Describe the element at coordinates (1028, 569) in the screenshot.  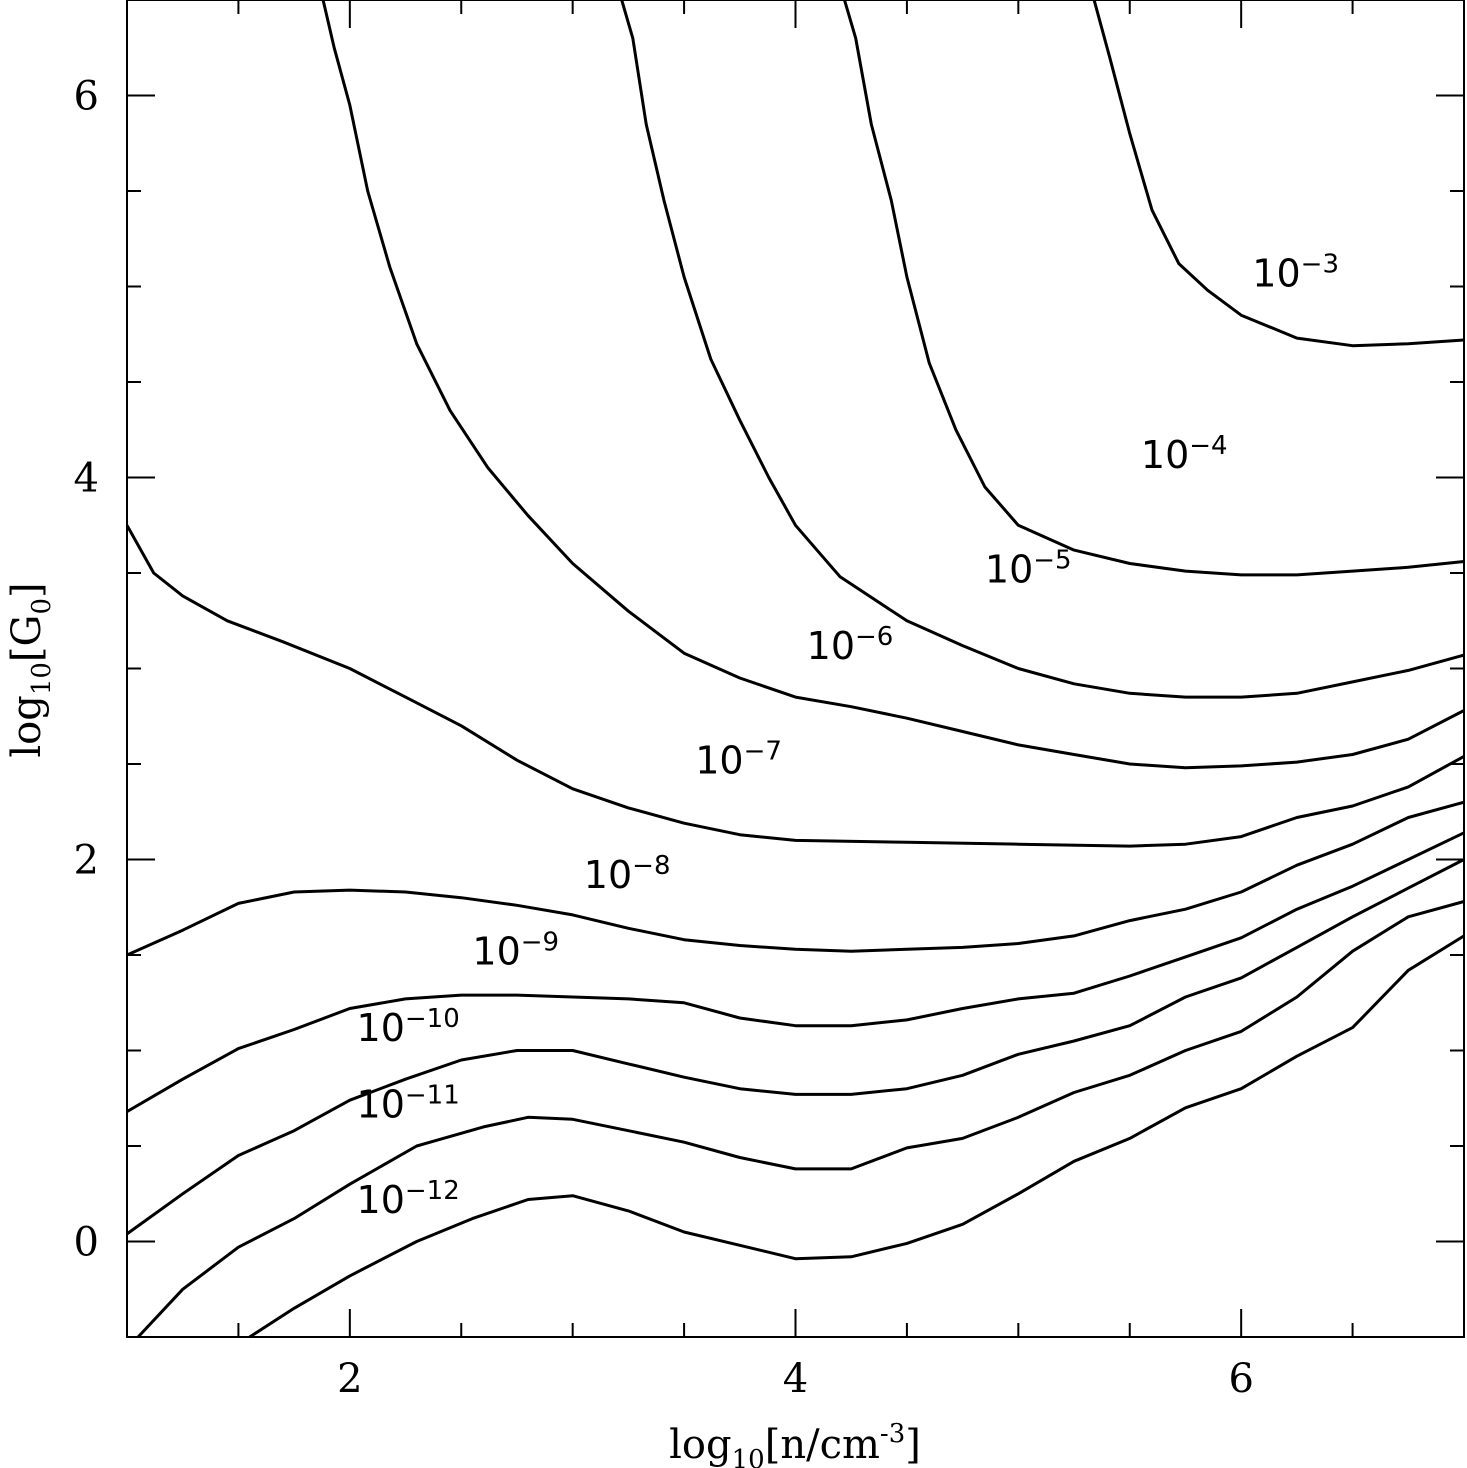
I see `contour-label-1e-5: 10−5` at that location.